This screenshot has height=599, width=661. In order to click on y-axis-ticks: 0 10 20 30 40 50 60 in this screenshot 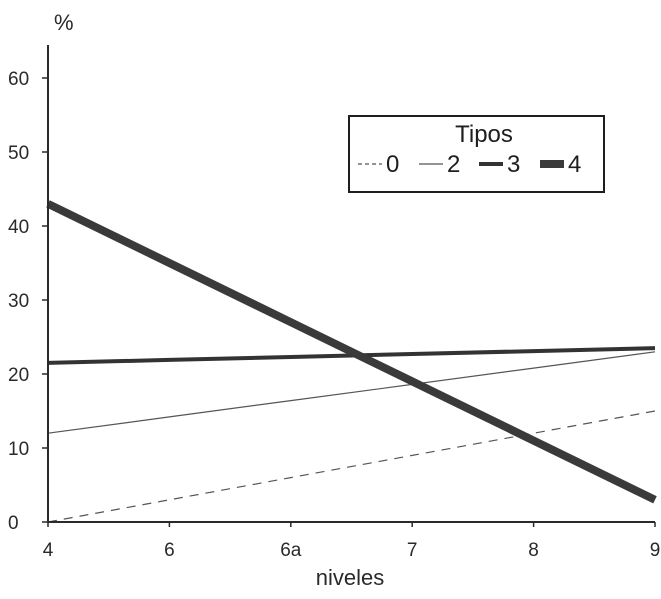, I will do `click(28, 301)`.